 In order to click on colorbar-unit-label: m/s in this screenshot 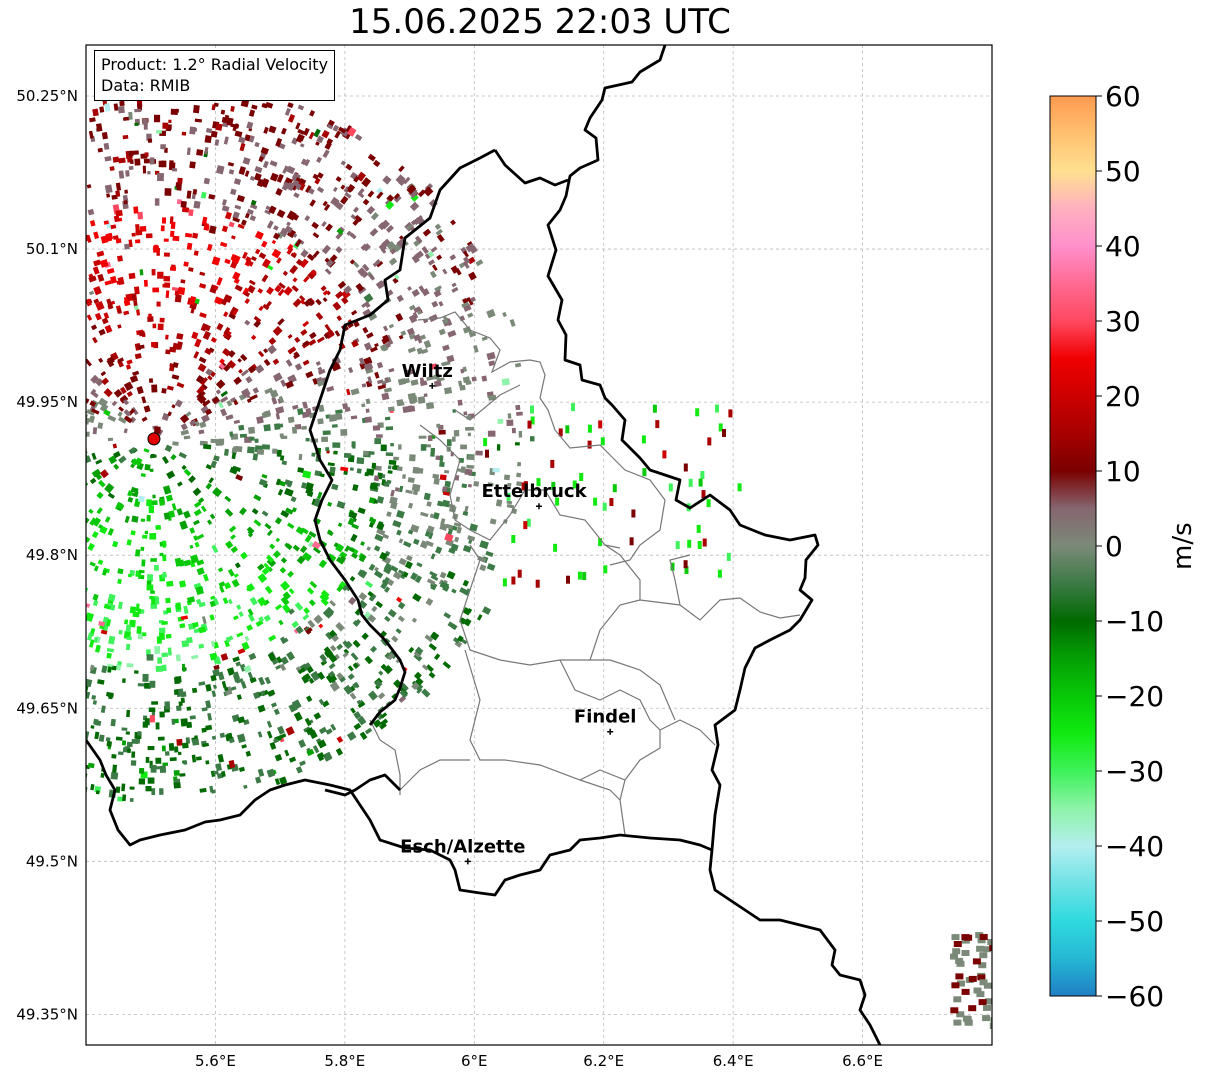, I will do `click(1183, 546)`.